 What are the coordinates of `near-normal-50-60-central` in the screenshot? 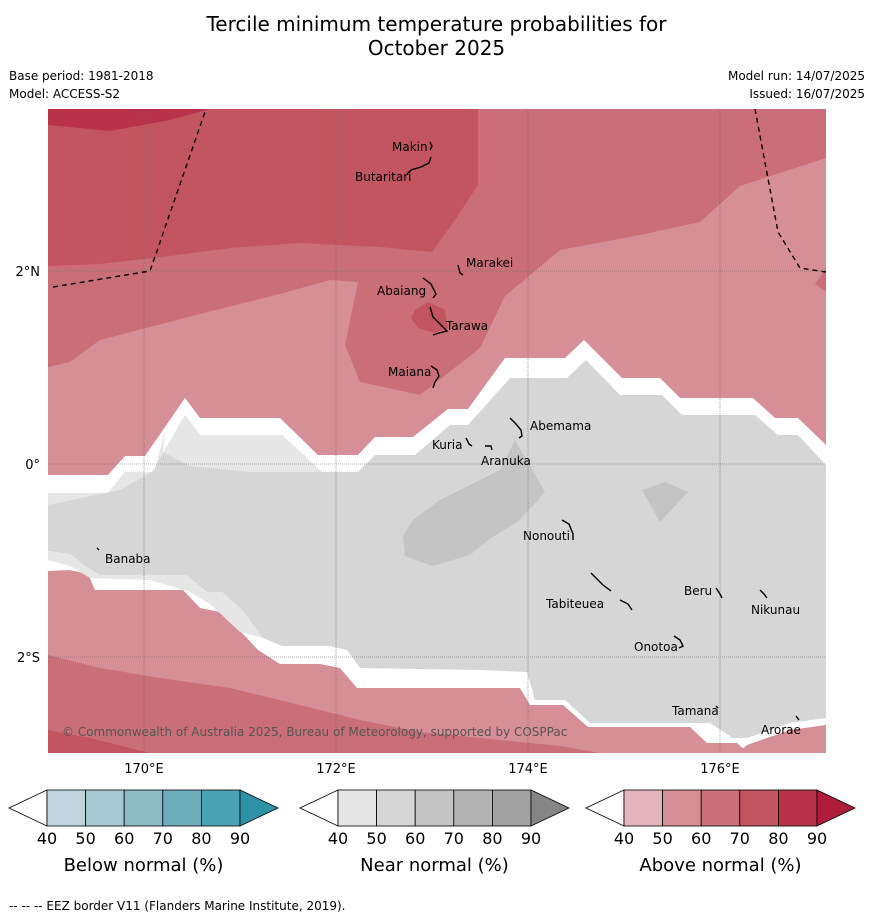 It's located at (474, 503).